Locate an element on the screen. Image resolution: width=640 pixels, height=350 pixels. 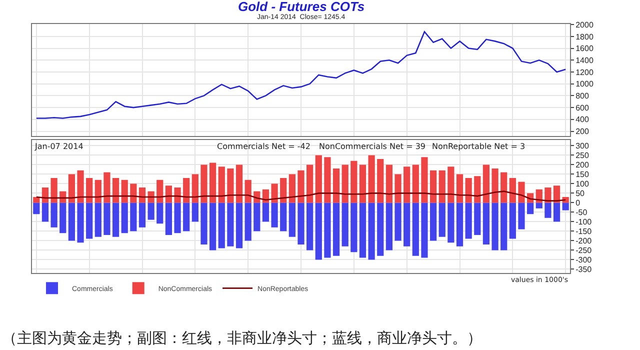
y-tick-label: 1800 is located at coordinates (585, 37).